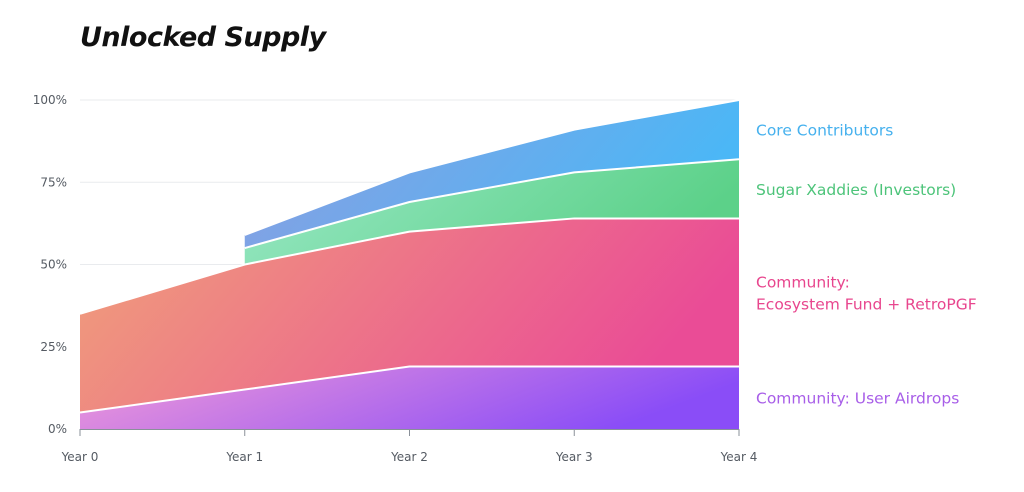 This screenshot has height=492, width=1024. What do you see at coordinates (203, 37) in the screenshot?
I see `chart-title: Unlocked Supply` at bounding box center [203, 37].